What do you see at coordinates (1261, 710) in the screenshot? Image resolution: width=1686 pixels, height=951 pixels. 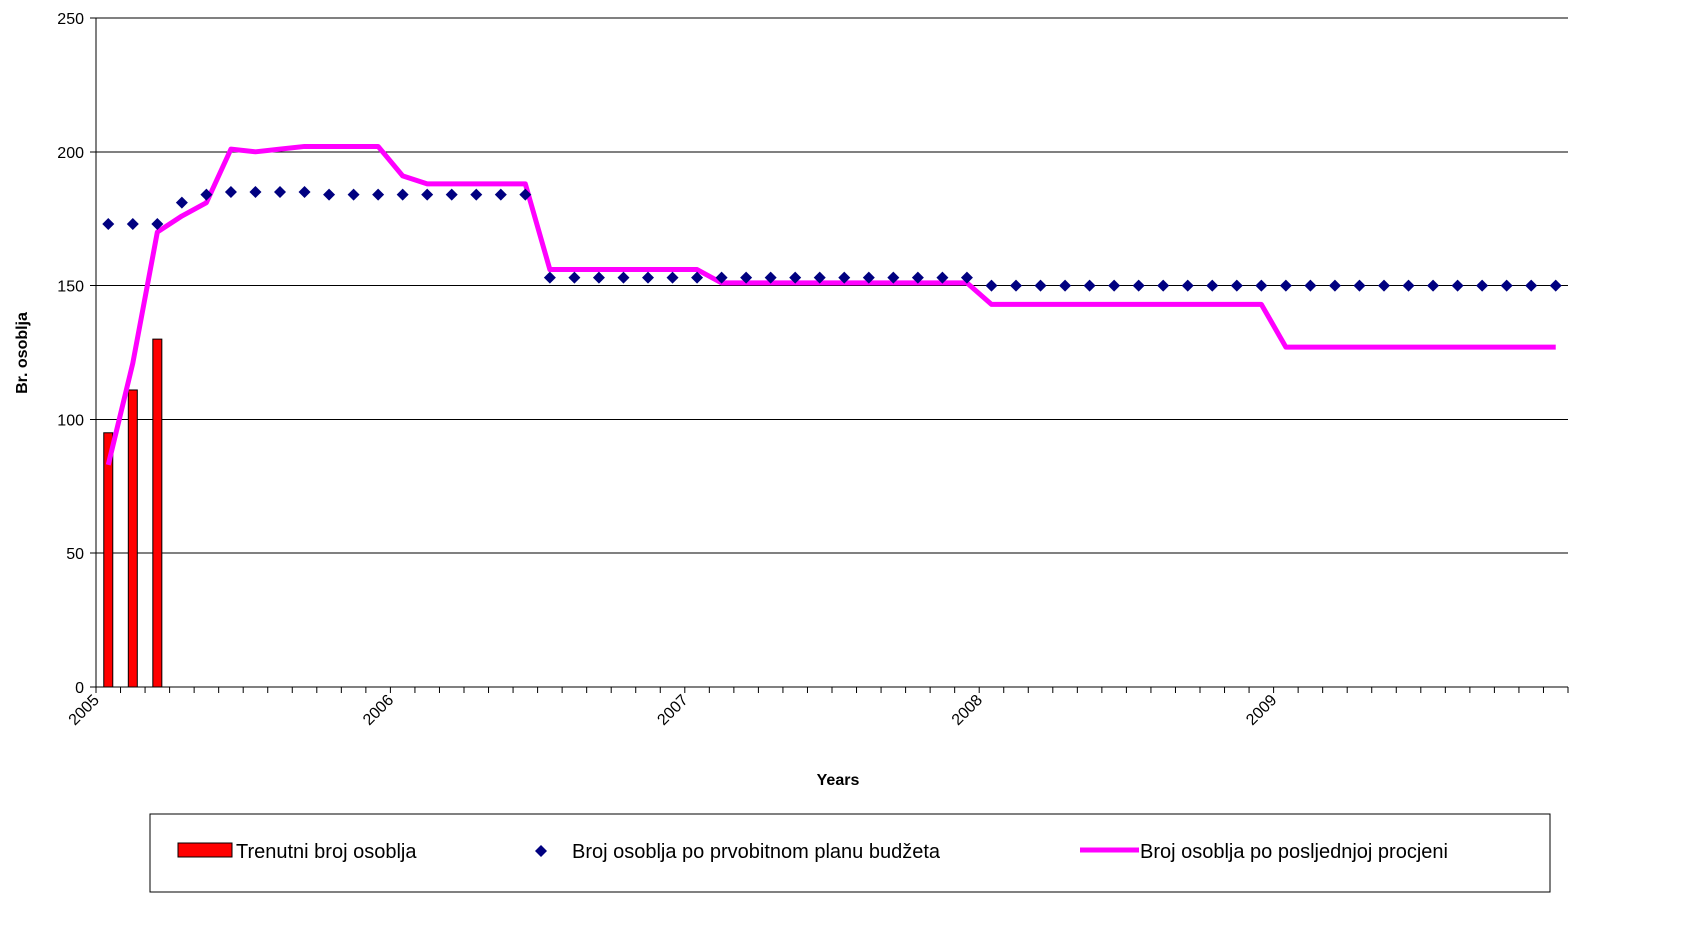 I see `x-tick-label: 2009` at bounding box center [1261, 710].